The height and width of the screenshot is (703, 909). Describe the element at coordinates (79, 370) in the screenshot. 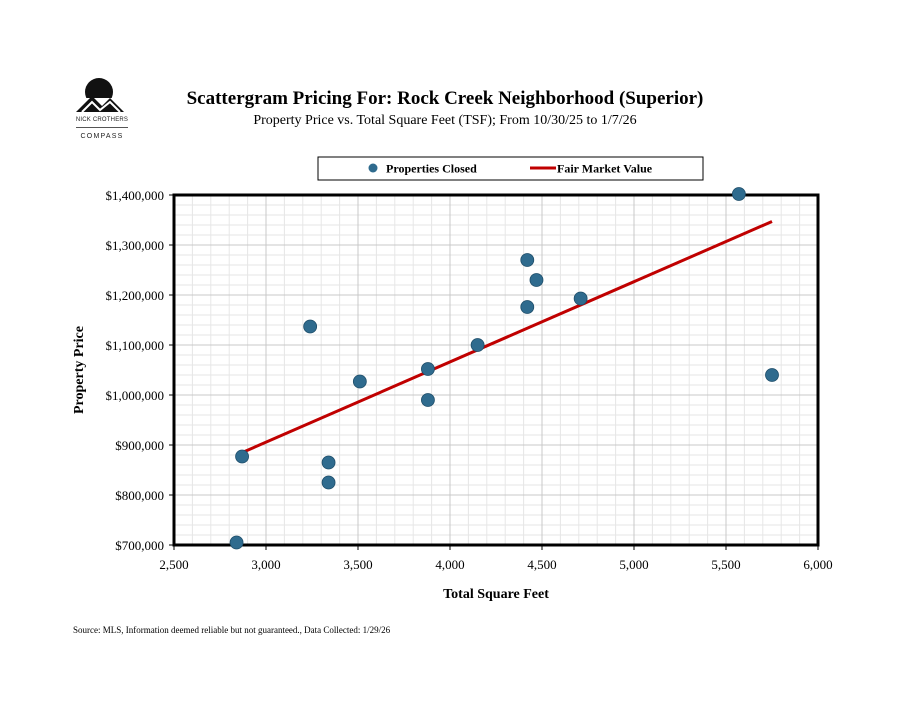

I see `y-axis-label: Property Price` at that location.